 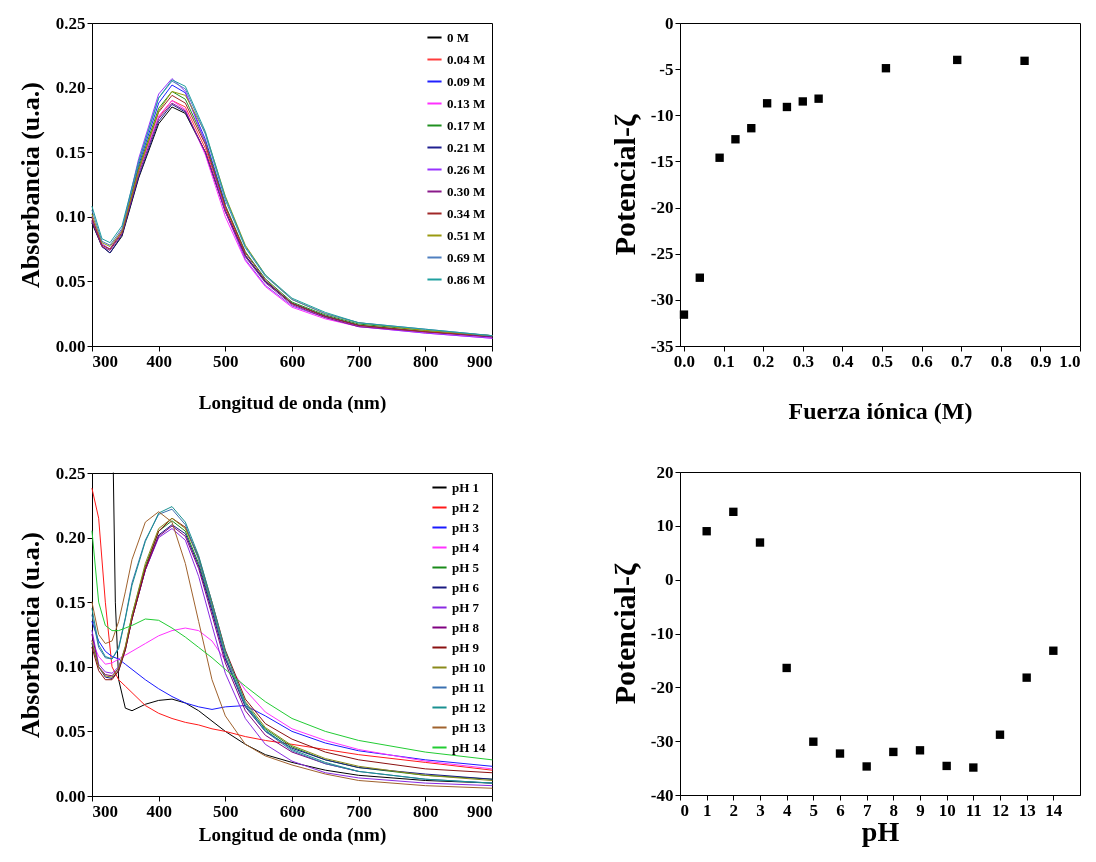 What do you see at coordinates (803, 361) in the screenshot?
I see `x-tick-label: 0.3` at bounding box center [803, 361].